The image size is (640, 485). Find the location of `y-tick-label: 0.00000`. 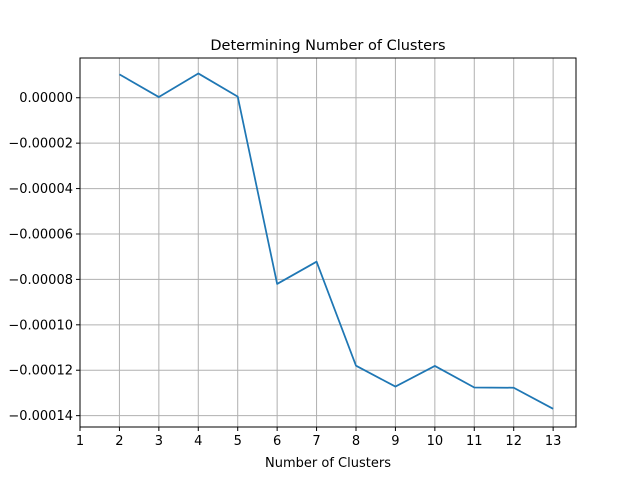

y-tick-label: 0.00000 is located at coordinates (46, 98).